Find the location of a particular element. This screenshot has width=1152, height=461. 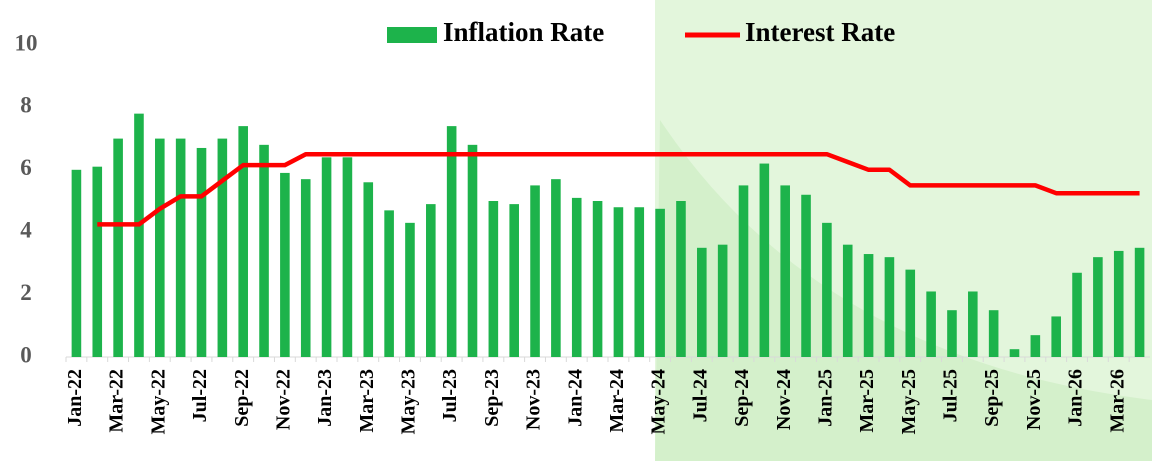

x-tick-label: Mar-24 is located at coordinates (617, 401).